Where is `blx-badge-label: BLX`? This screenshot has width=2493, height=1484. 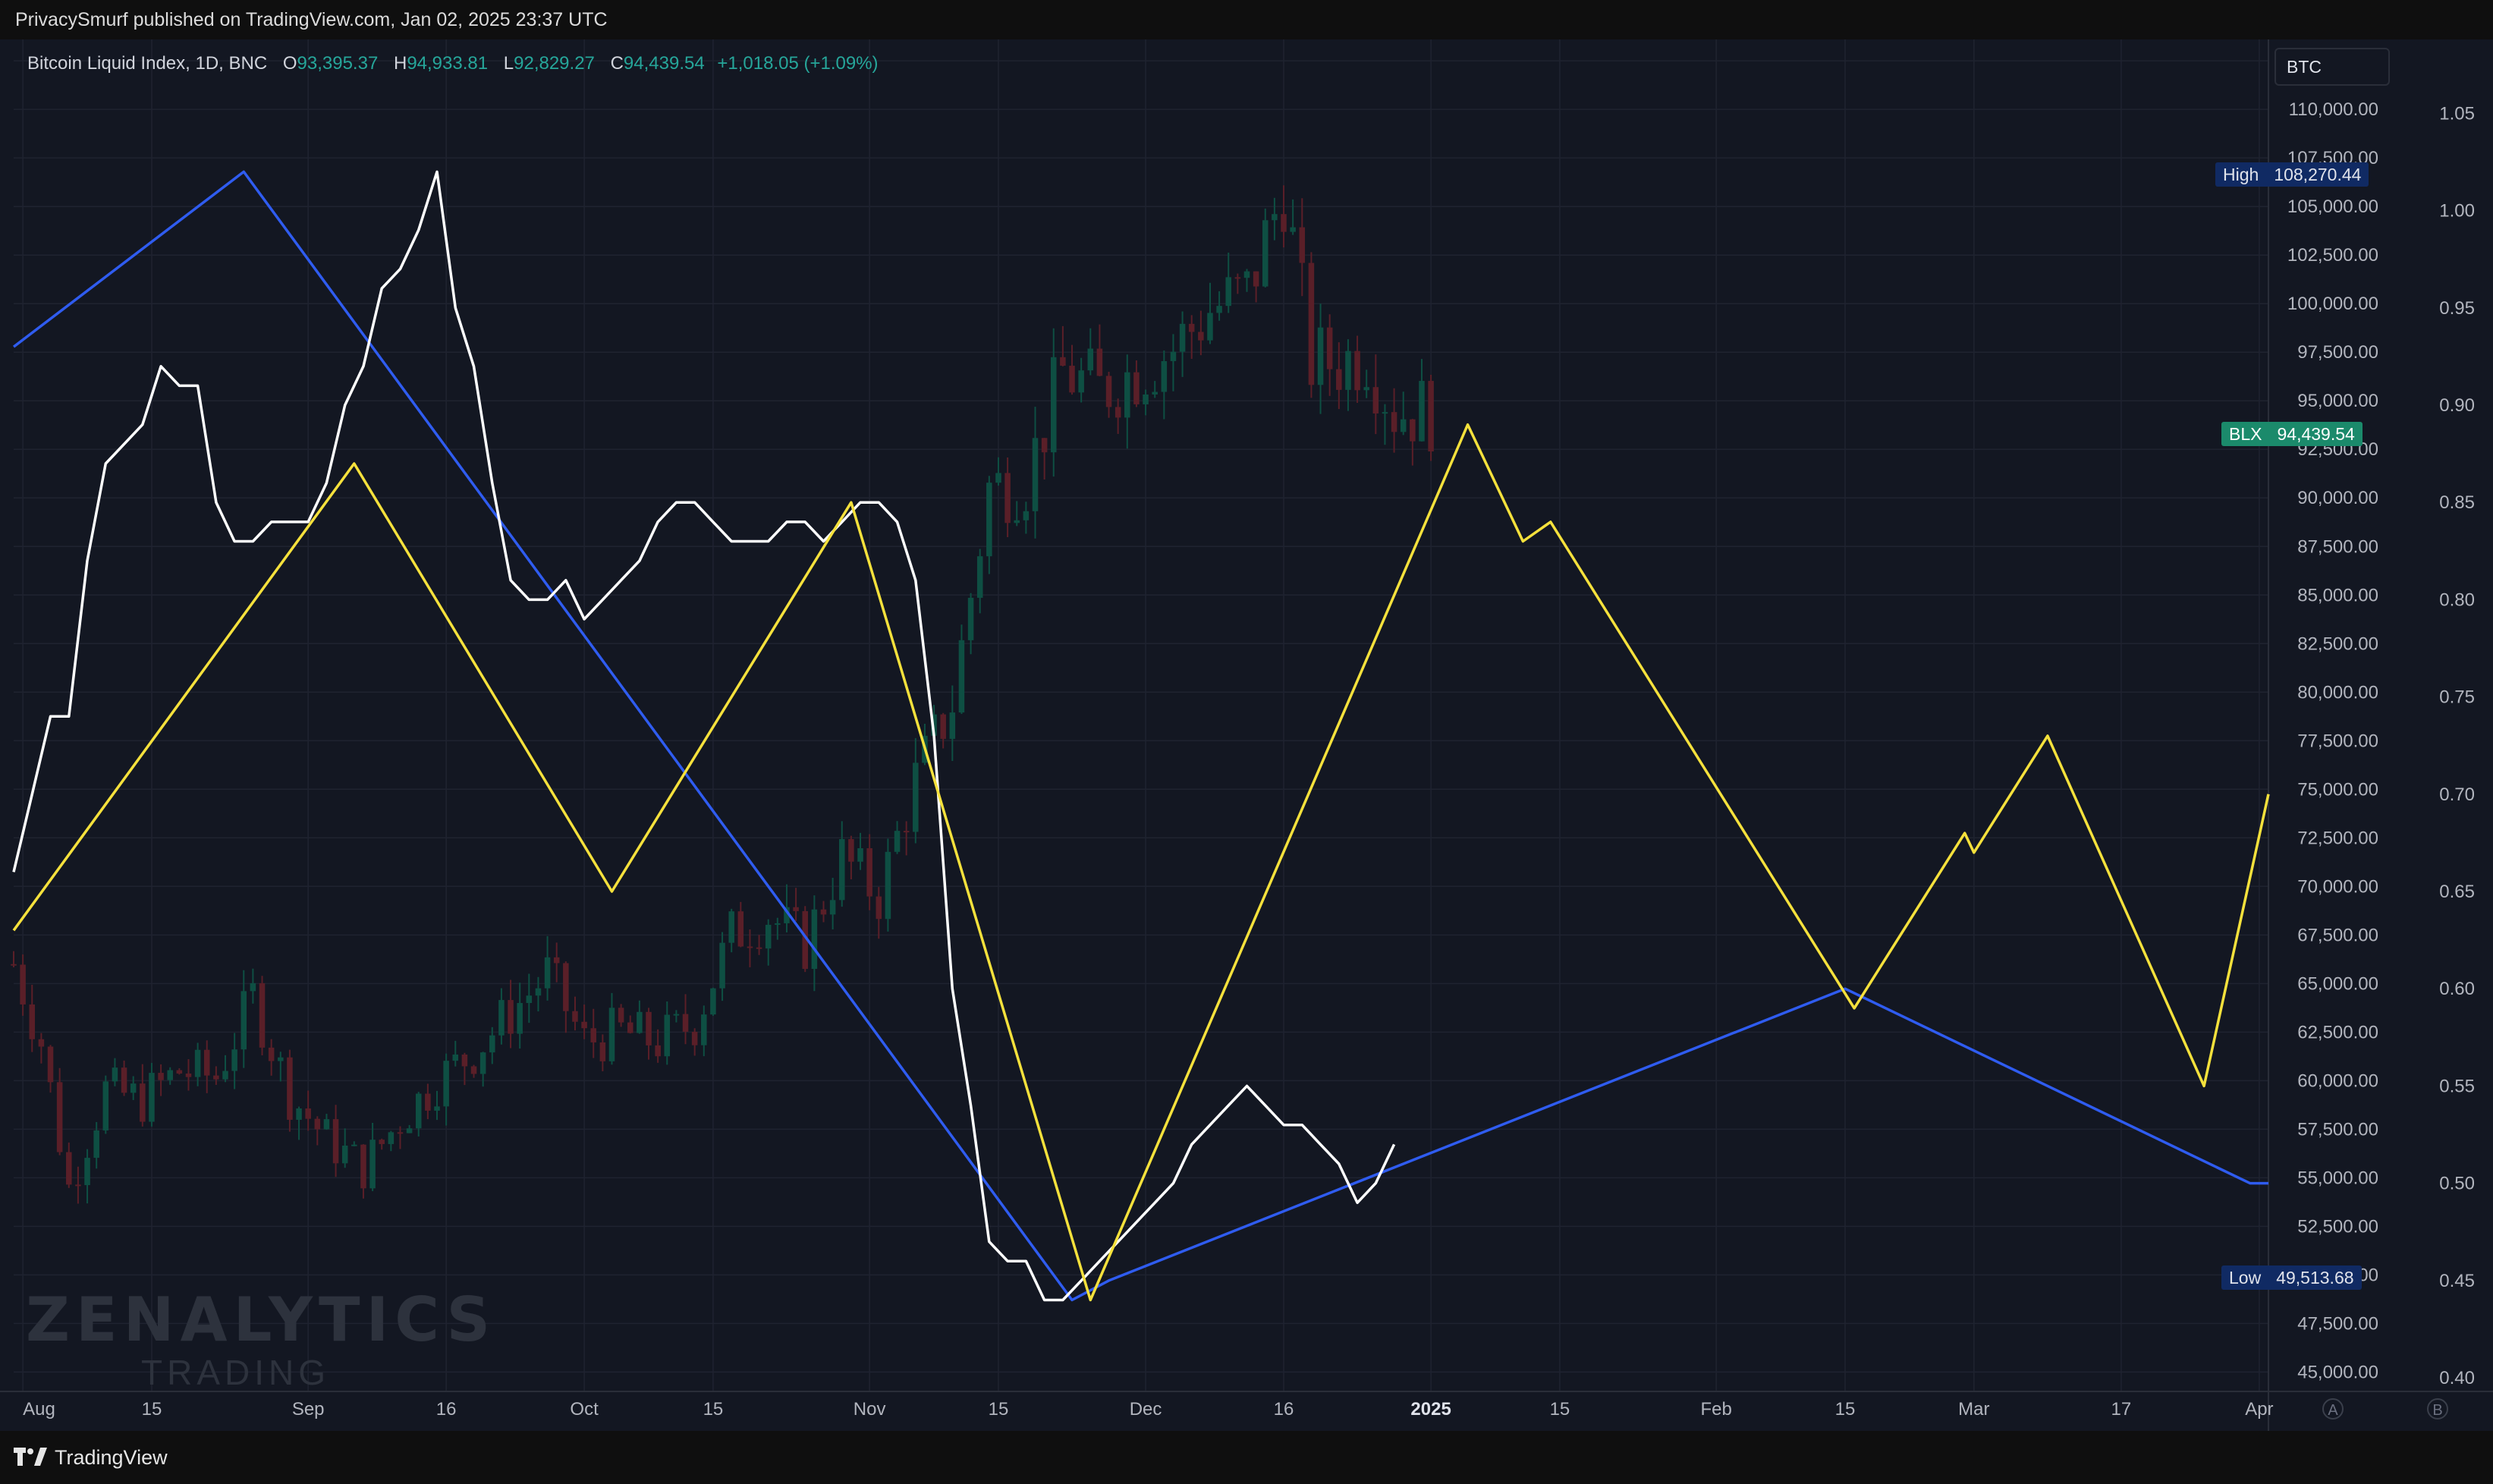
blx-badge-label: BLX is located at coordinates (2245, 434).